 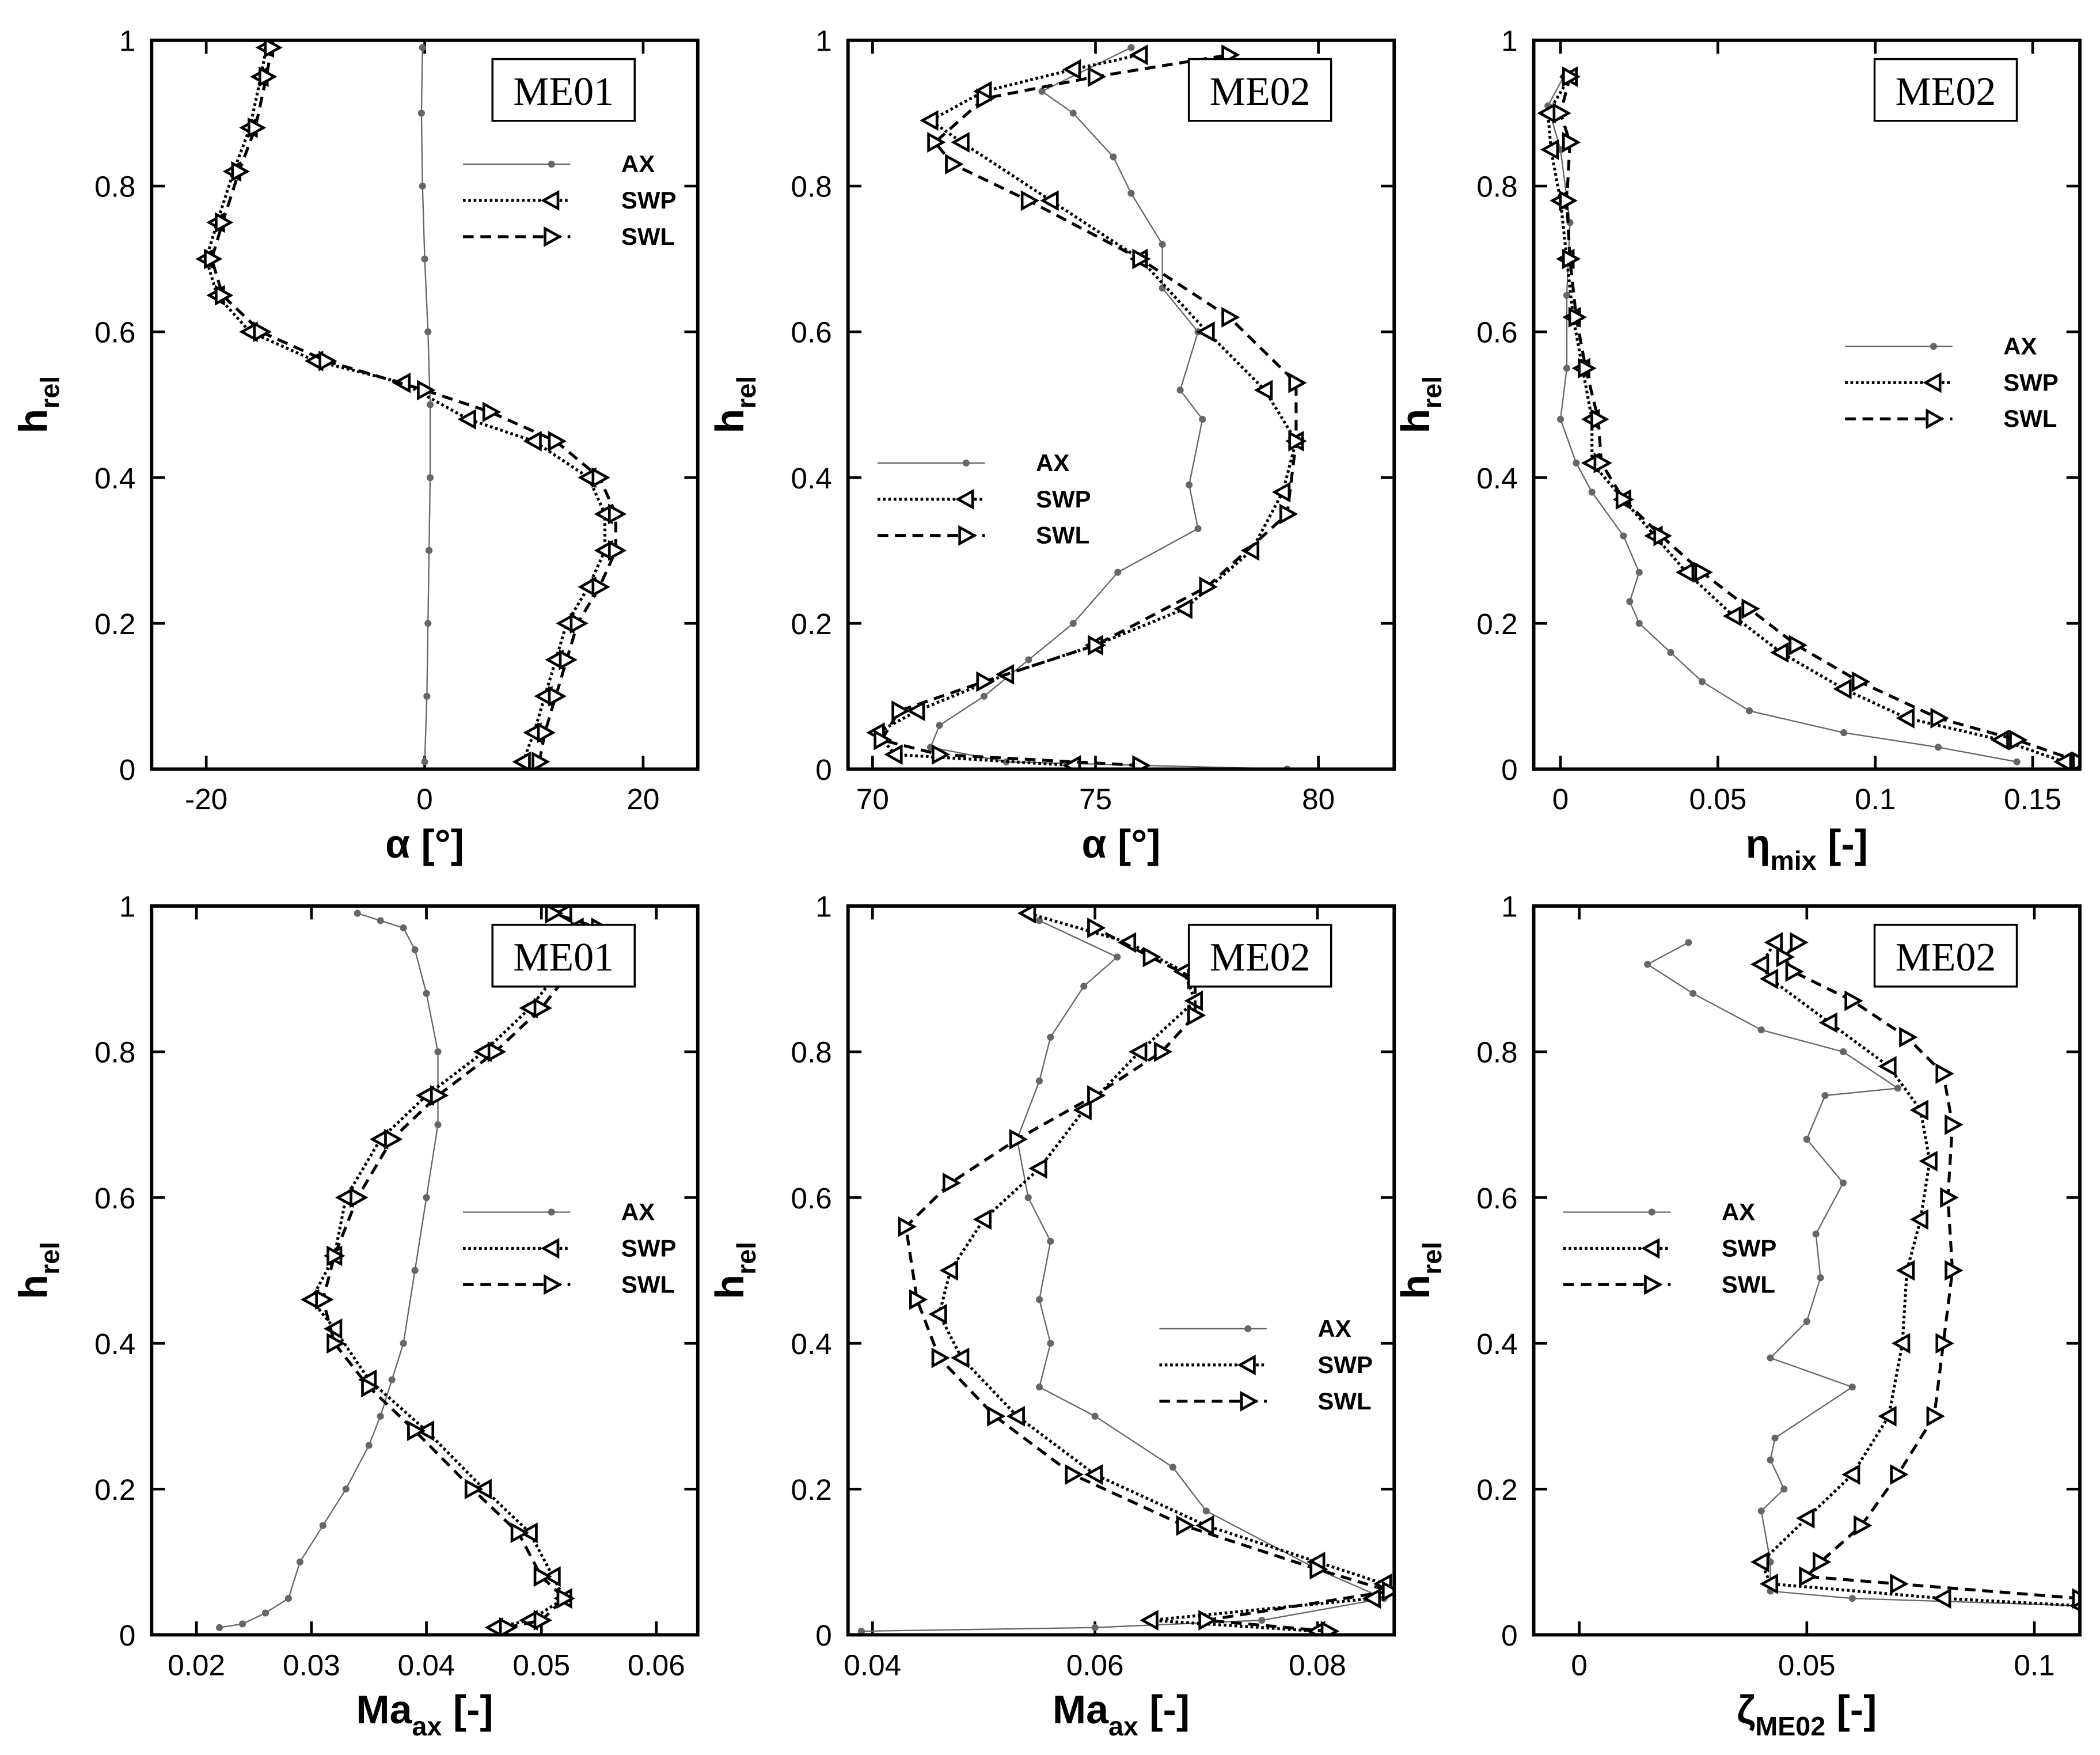 I want to click on y-tick-label: 0.8, so click(x=114, y=186).